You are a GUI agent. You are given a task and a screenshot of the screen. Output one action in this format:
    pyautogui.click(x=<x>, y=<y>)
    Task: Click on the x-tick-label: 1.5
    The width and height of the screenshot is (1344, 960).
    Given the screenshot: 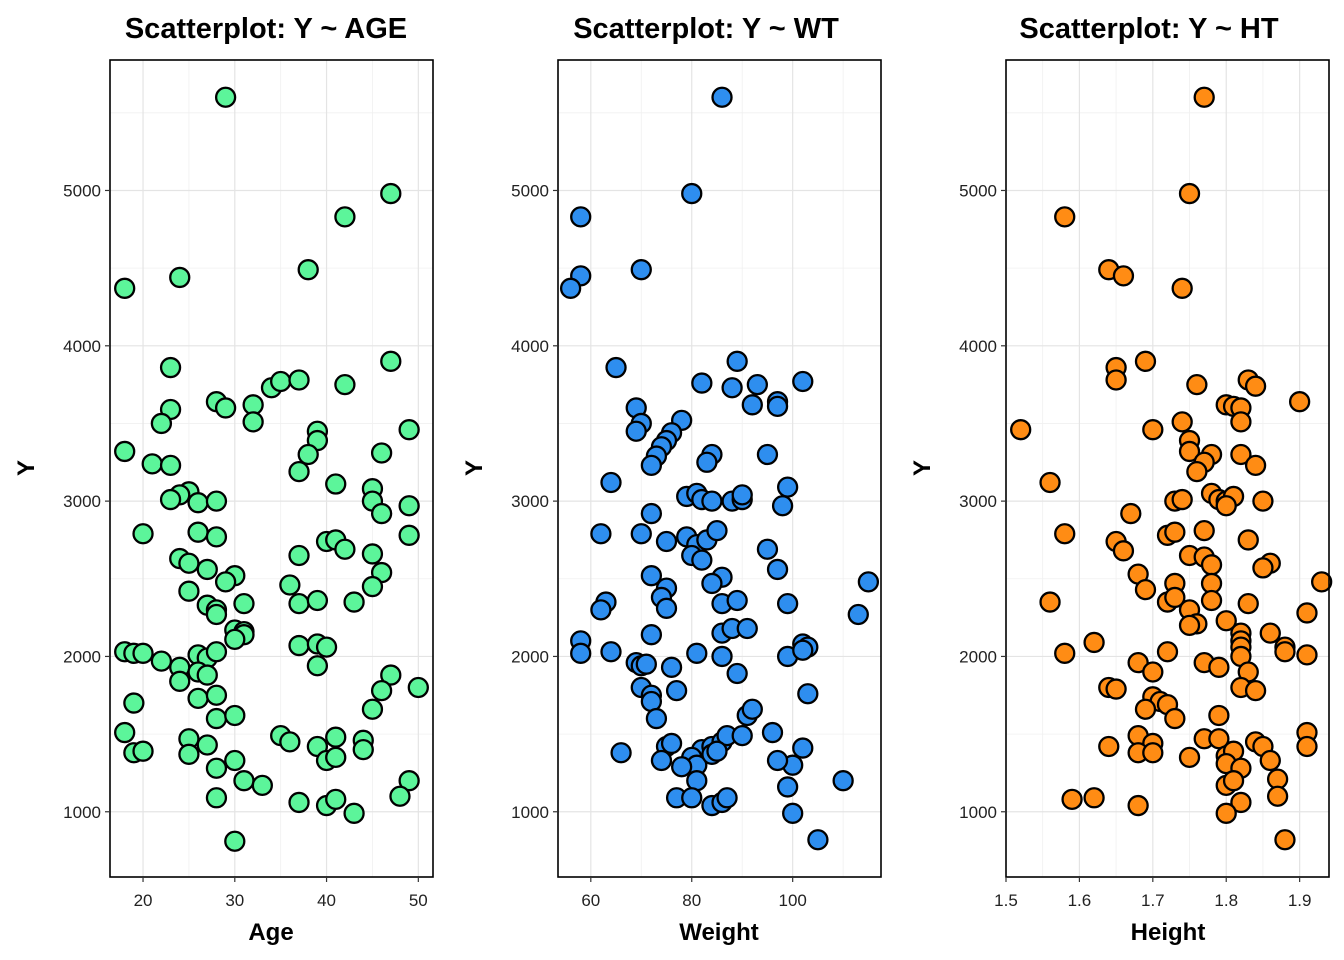 What is the action you would take?
    pyautogui.click(x=1006, y=900)
    